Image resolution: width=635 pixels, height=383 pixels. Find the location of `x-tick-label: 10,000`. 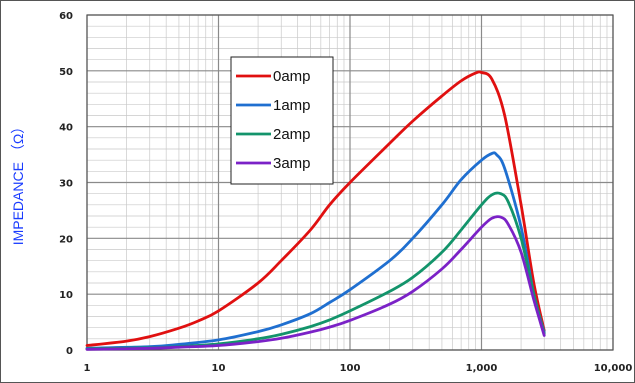

x-tick-label: 10,000 is located at coordinates (613, 368).